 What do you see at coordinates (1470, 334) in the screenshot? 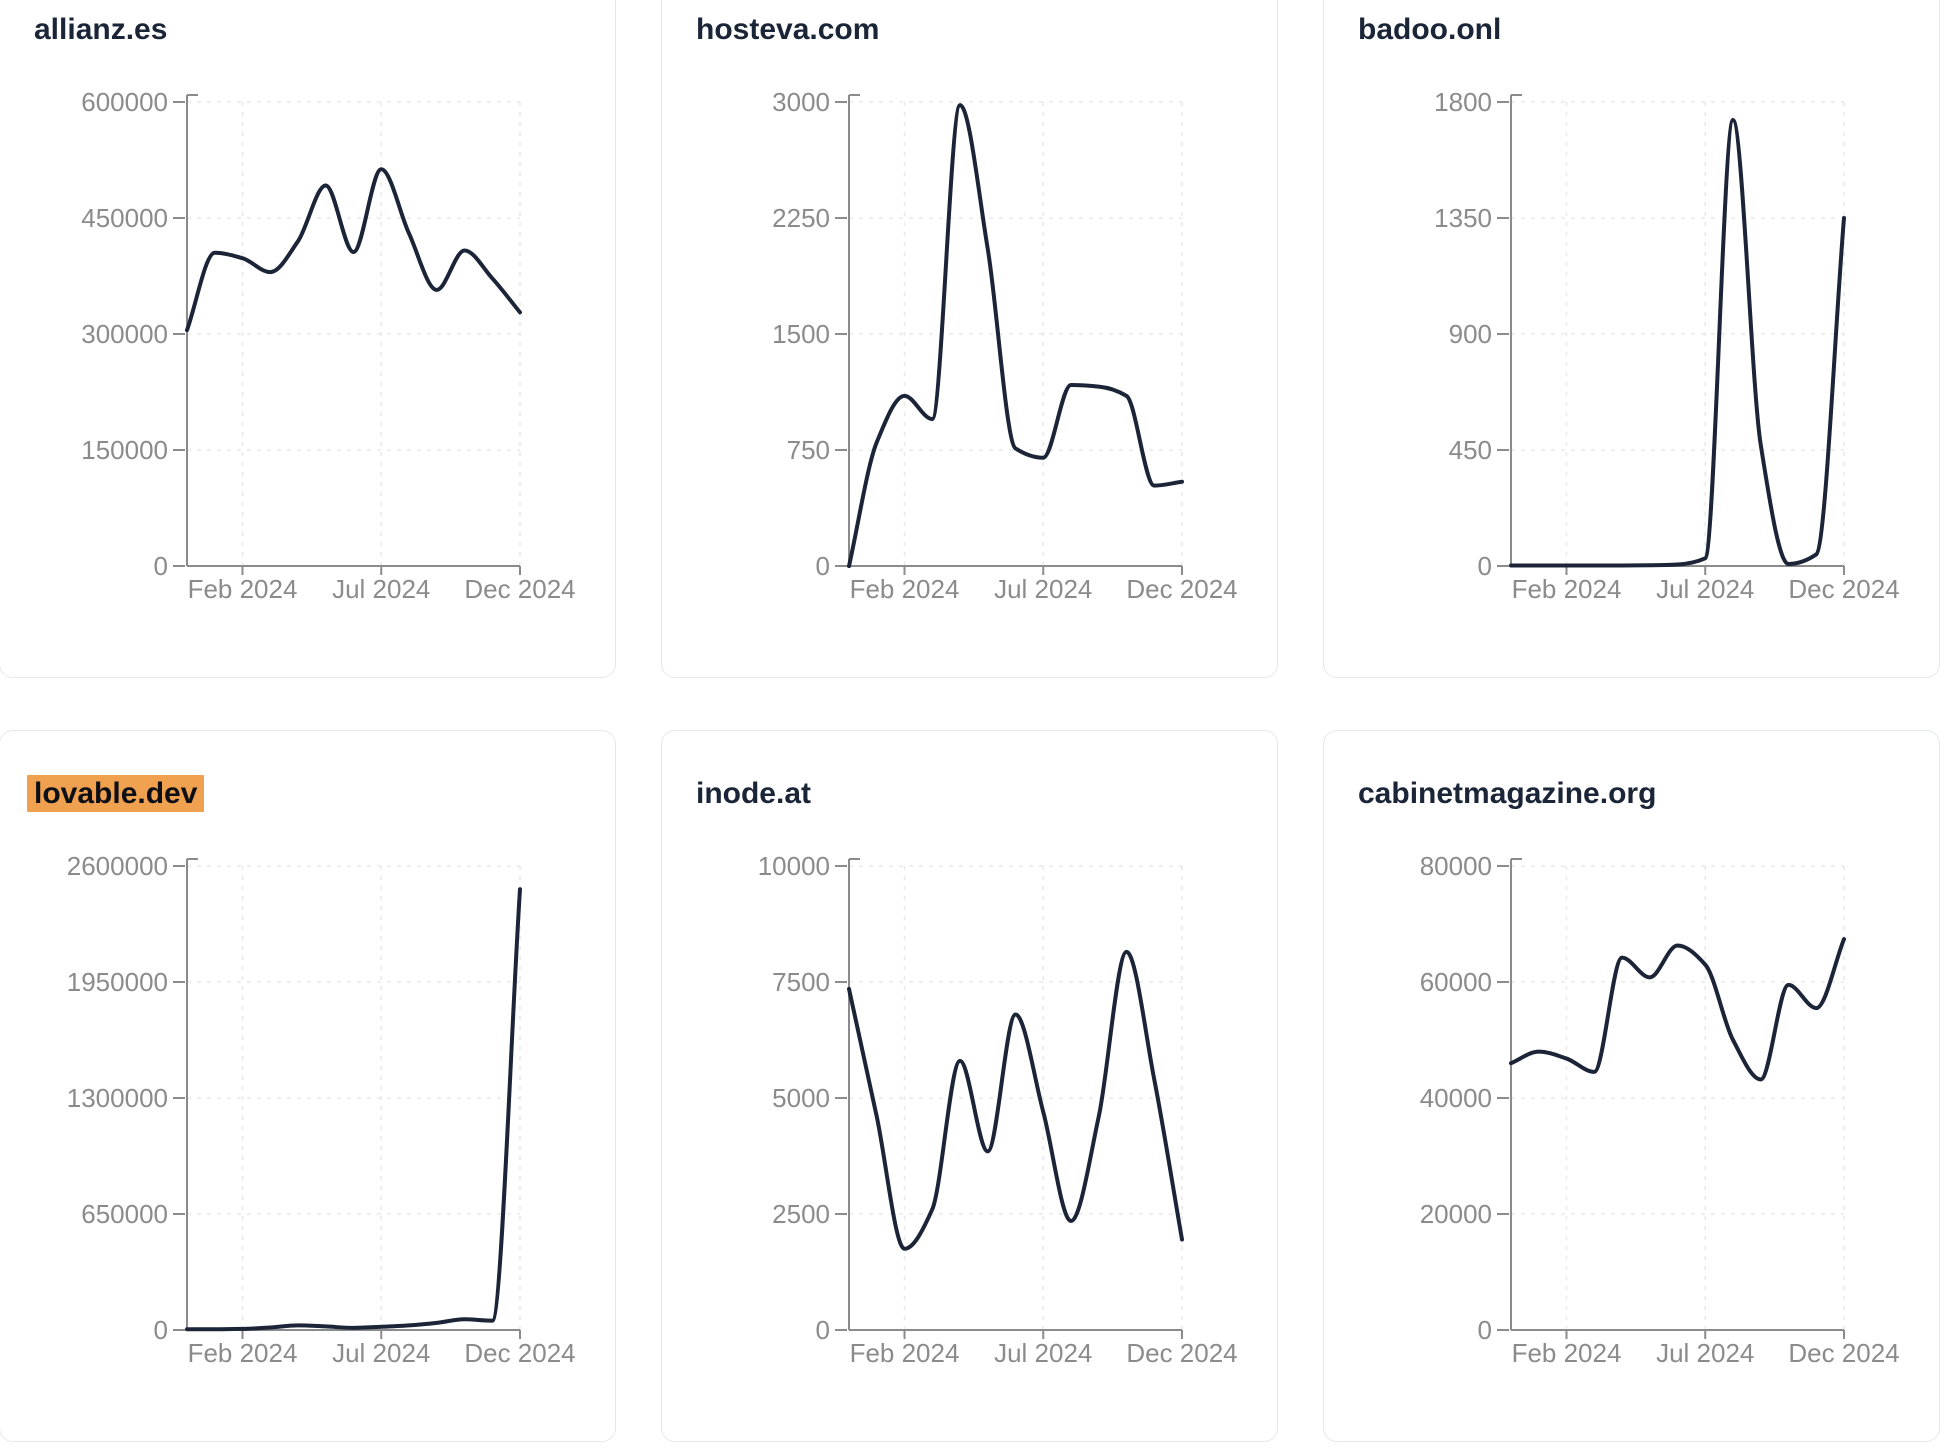
I see `y-tick-label: 900` at bounding box center [1470, 334].